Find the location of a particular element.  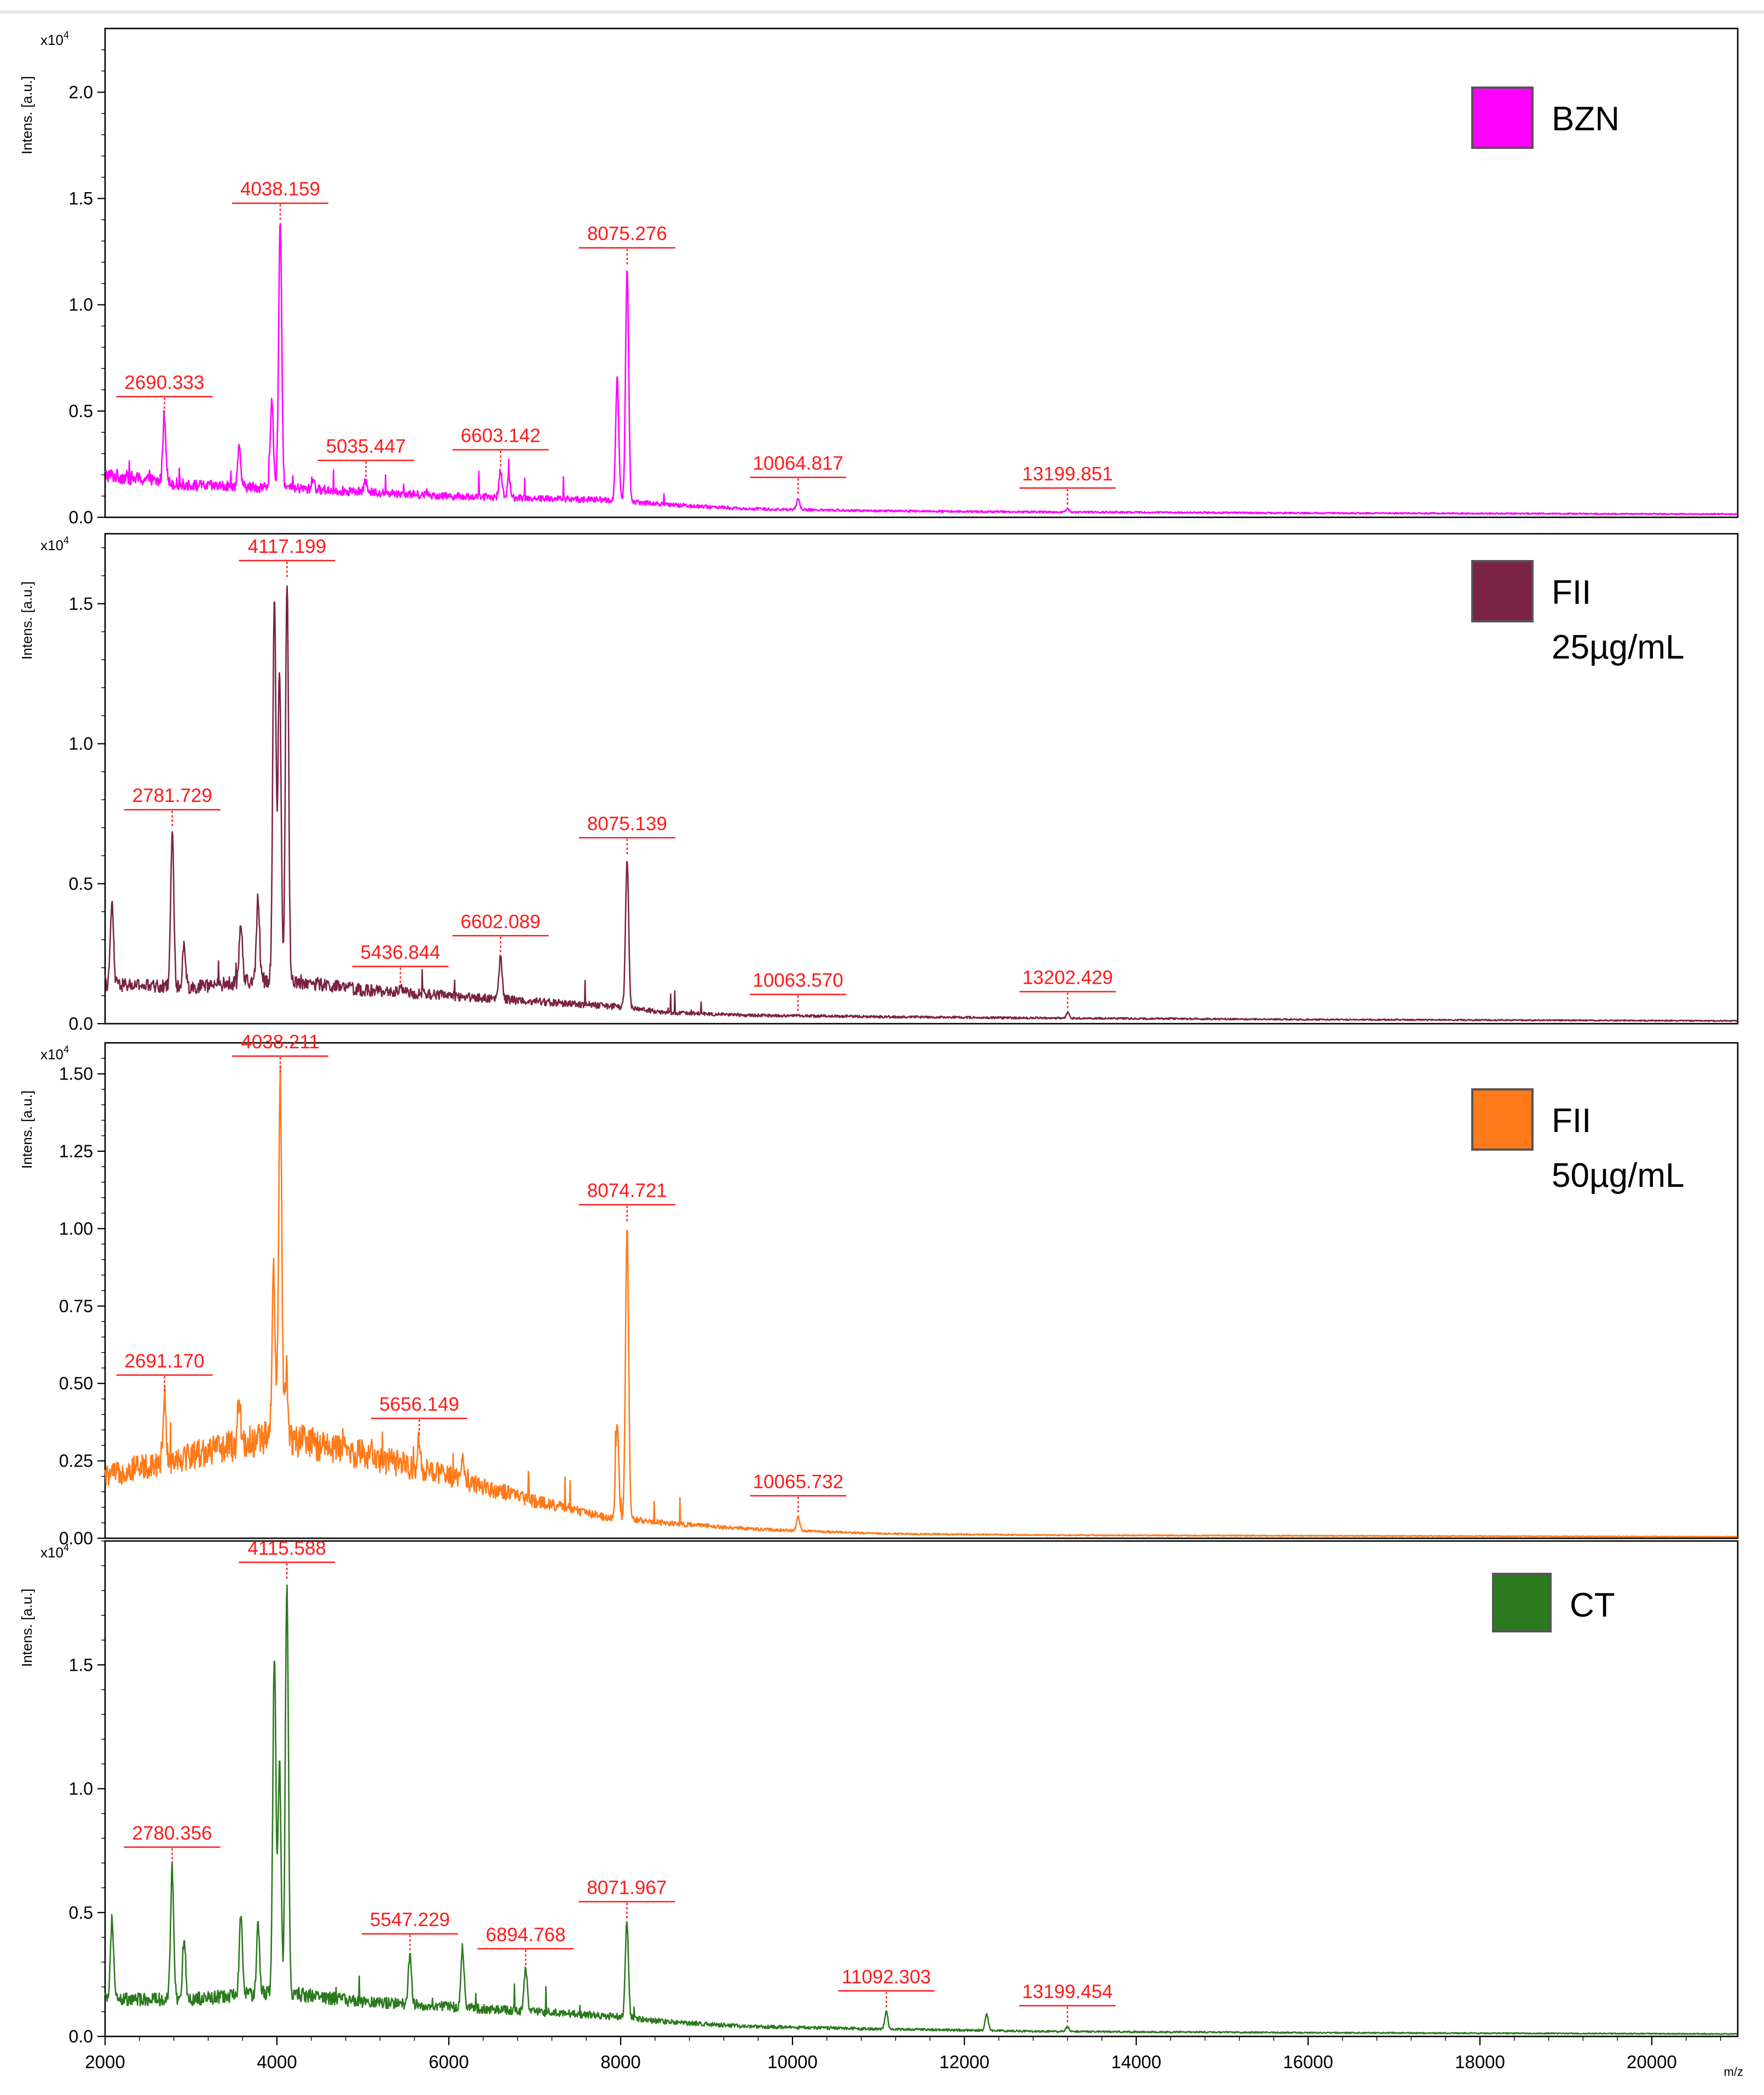

legend-label: BZN is located at coordinates (1586, 119).